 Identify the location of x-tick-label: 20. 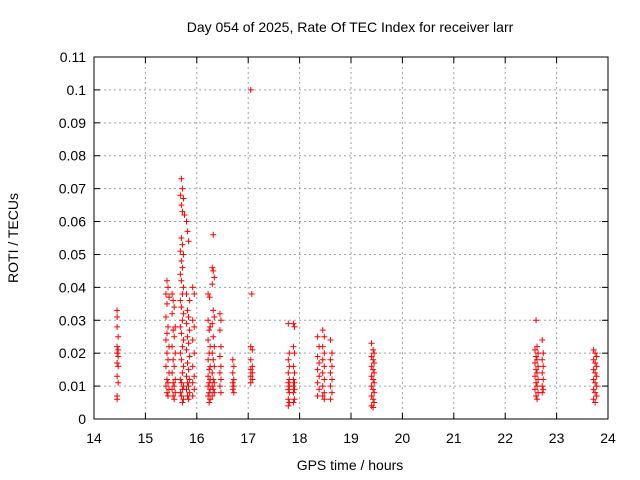
(403, 438).